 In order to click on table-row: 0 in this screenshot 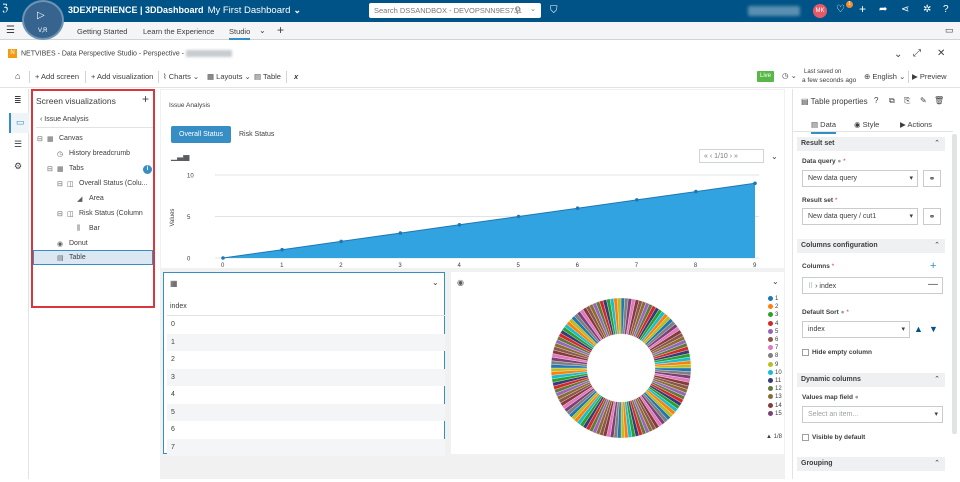, I will do `click(173, 324)`.